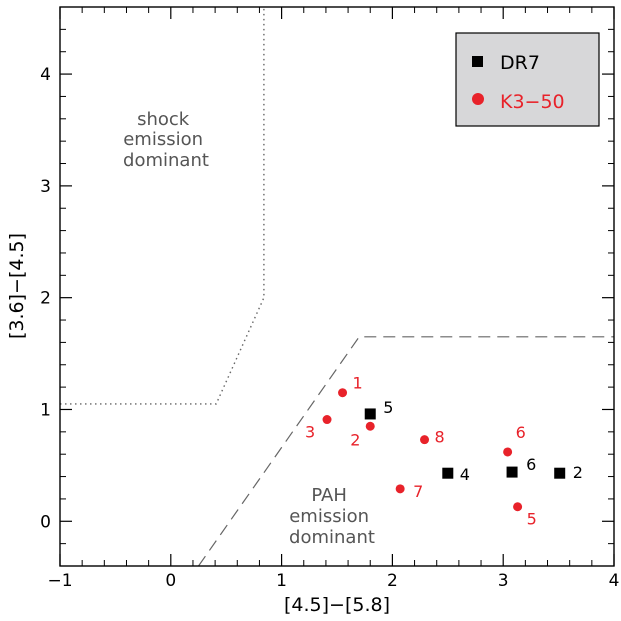  Describe the element at coordinates (465, 474) in the screenshot. I see `point-label-dr7-4: 4` at that location.